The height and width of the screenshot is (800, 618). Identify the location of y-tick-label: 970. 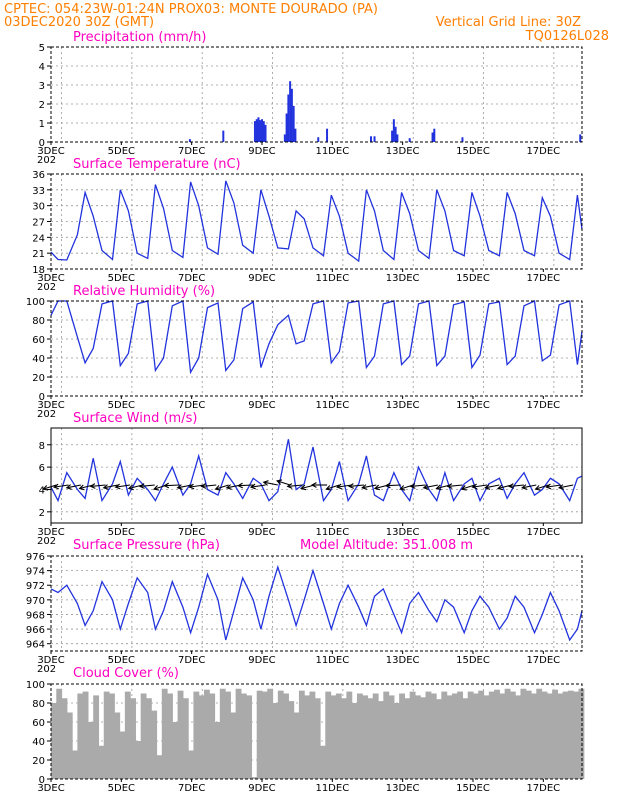
(35, 601).